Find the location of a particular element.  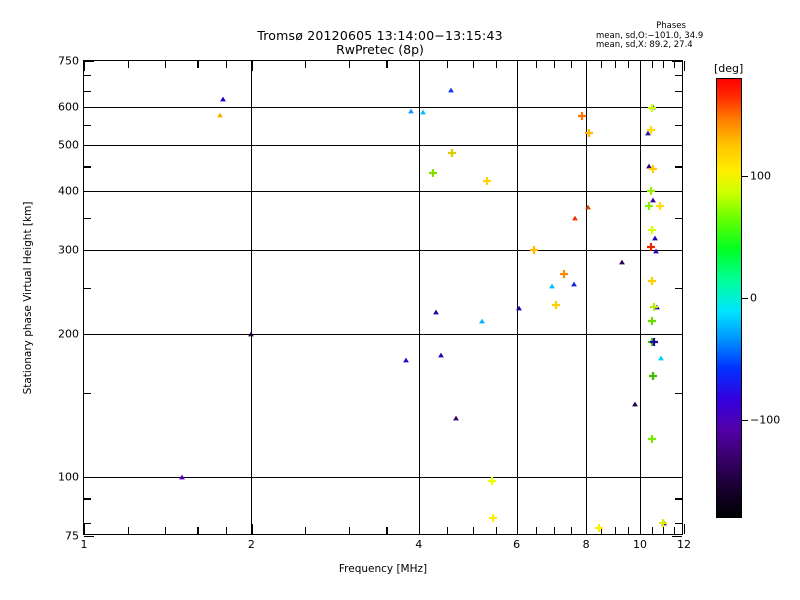

colorbar-unit-label: [deg] is located at coordinates (729, 68).